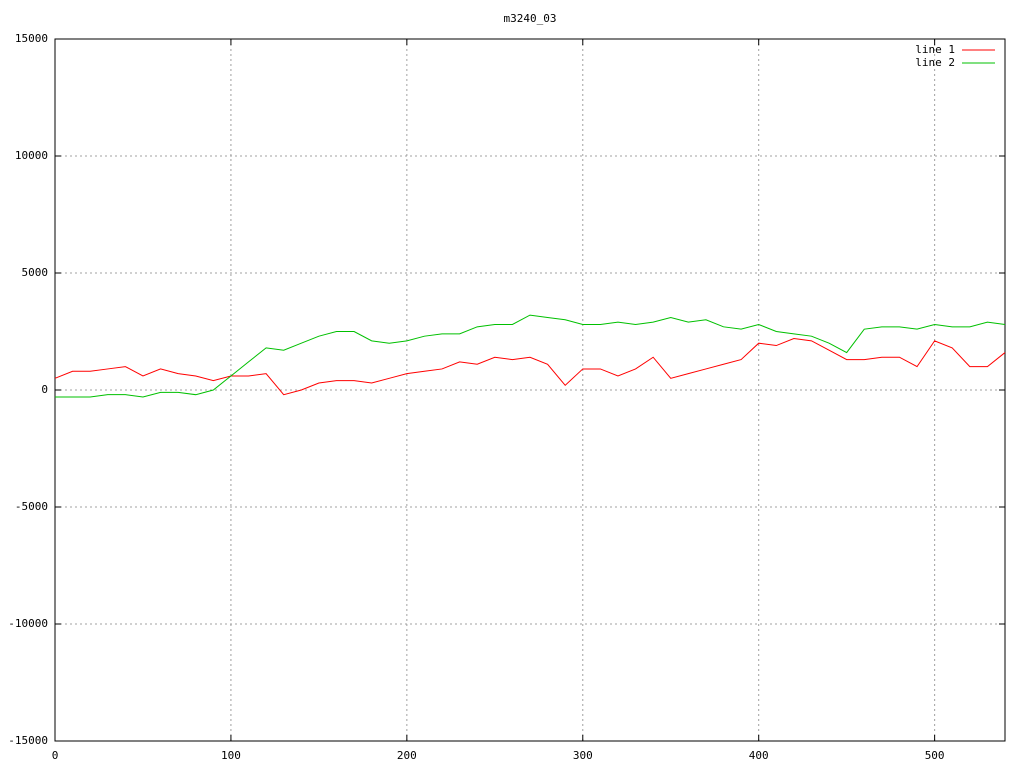 The width and height of the screenshot is (1024, 768). What do you see at coordinates (31, 155) in the screenshot?
I see `y-tick-label: 10000` at bounding box center [31, 155].